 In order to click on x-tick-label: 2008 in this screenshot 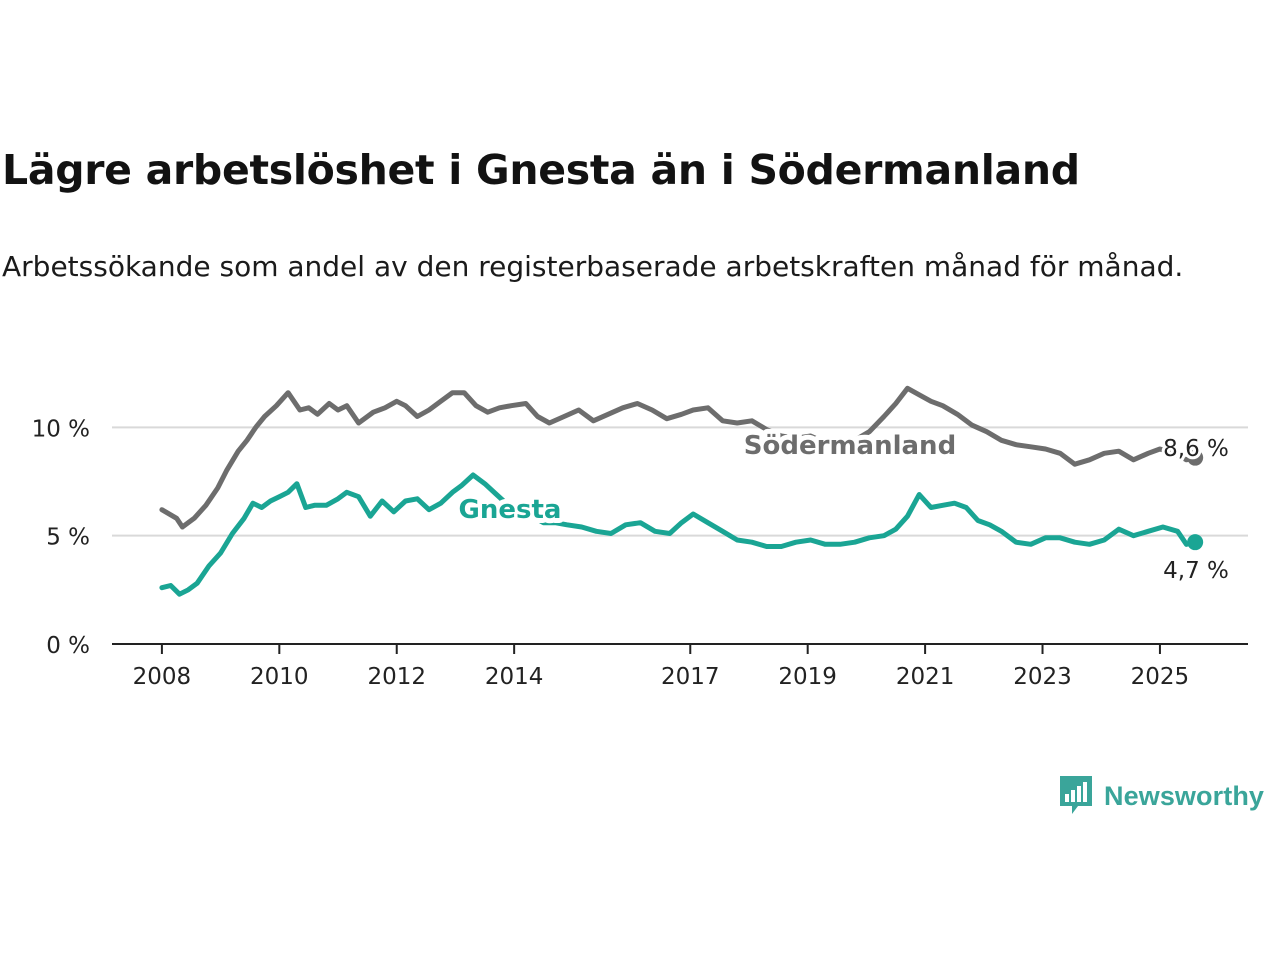, I will do `click(162, 677)`.